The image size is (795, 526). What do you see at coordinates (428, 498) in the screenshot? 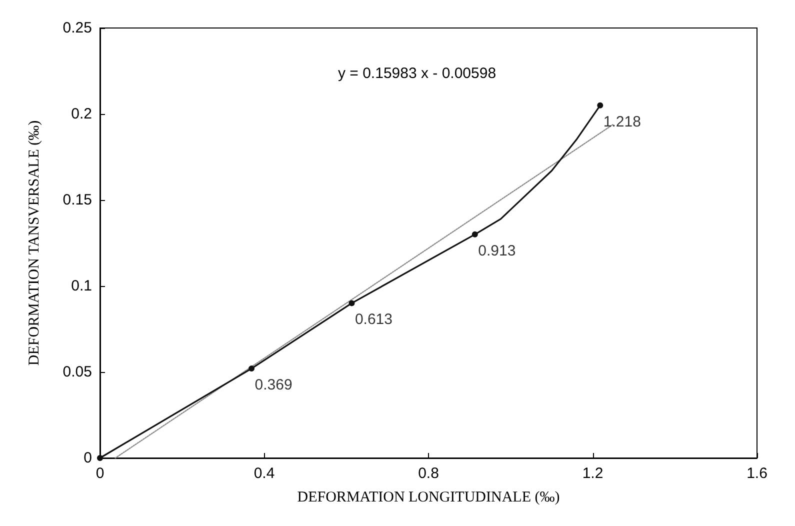
I see `x-axis-title: DEFORMATION LONGITUDINALE (‰)` at bounding box center [428, 498].